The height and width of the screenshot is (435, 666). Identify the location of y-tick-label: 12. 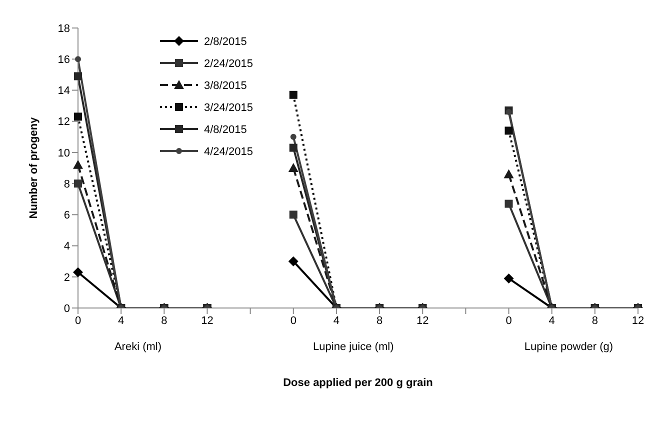
(64, 122).